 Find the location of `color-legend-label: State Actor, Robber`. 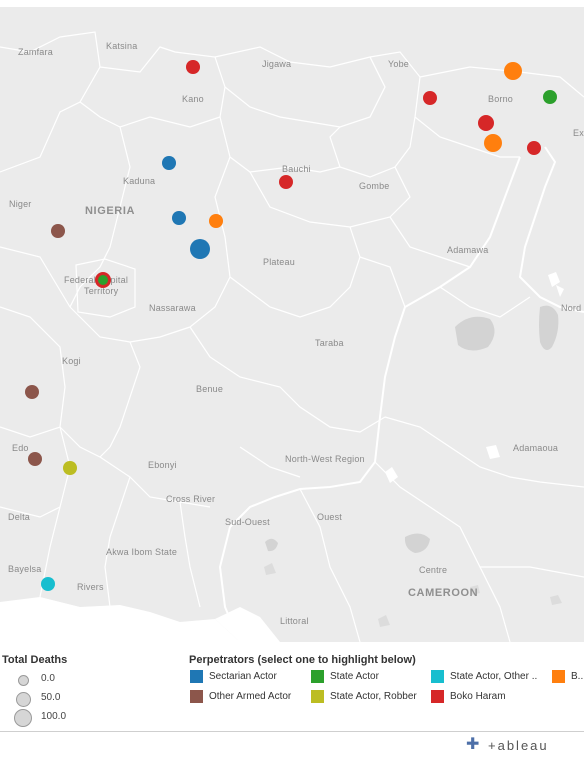

color-legend-label: State Actor, Robber is located at coordinates (373, 696).